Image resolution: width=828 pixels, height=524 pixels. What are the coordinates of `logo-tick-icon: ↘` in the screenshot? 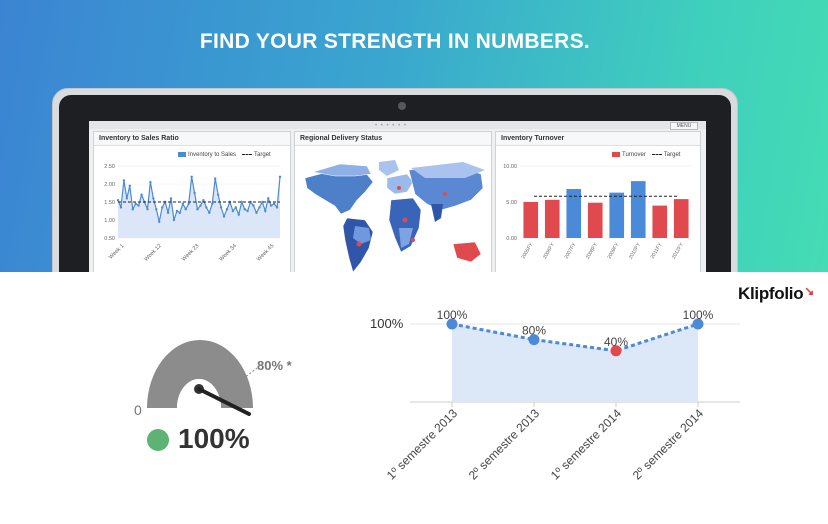 It's located at (809, 291).